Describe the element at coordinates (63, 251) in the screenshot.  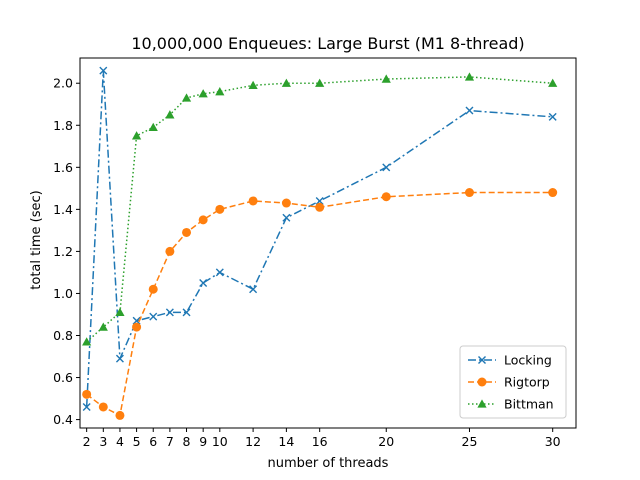
I see `y-tick-label: 1.2` at that location.